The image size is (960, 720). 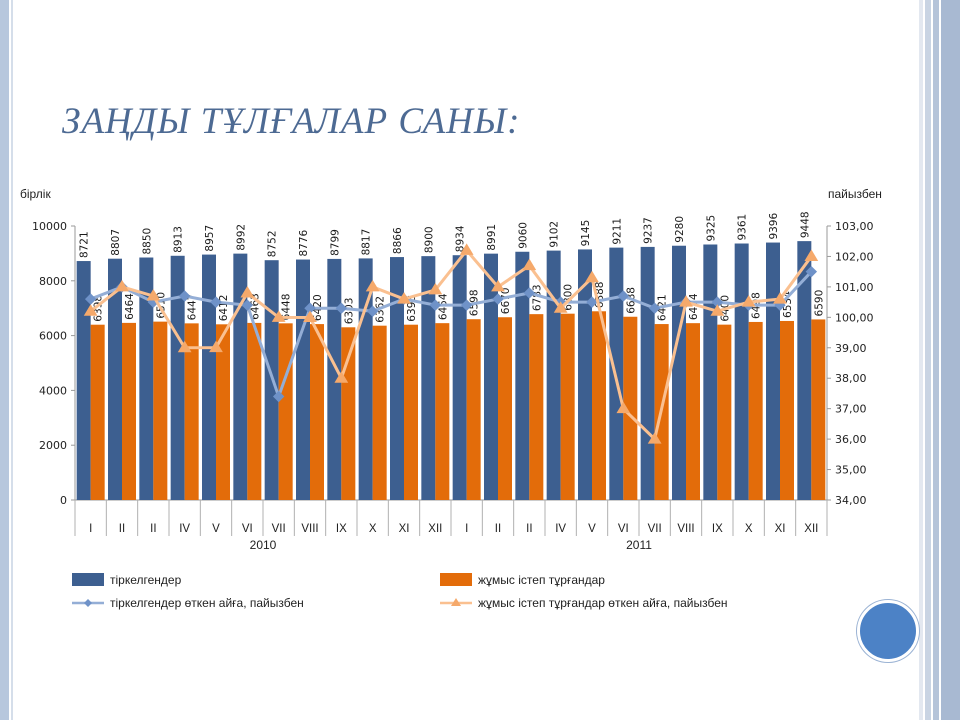 I want to click on data-label-registered: 8817, so click(x=367, y=242).